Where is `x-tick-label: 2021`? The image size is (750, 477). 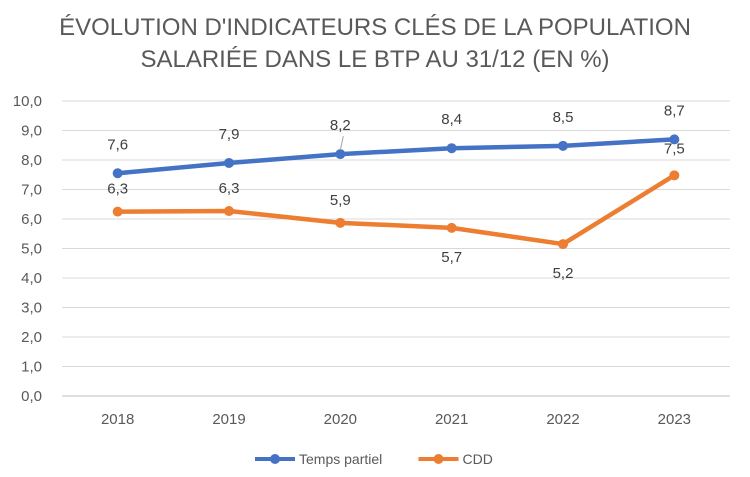
x-tick-label: 2021 is located at coordinates (451, 419).